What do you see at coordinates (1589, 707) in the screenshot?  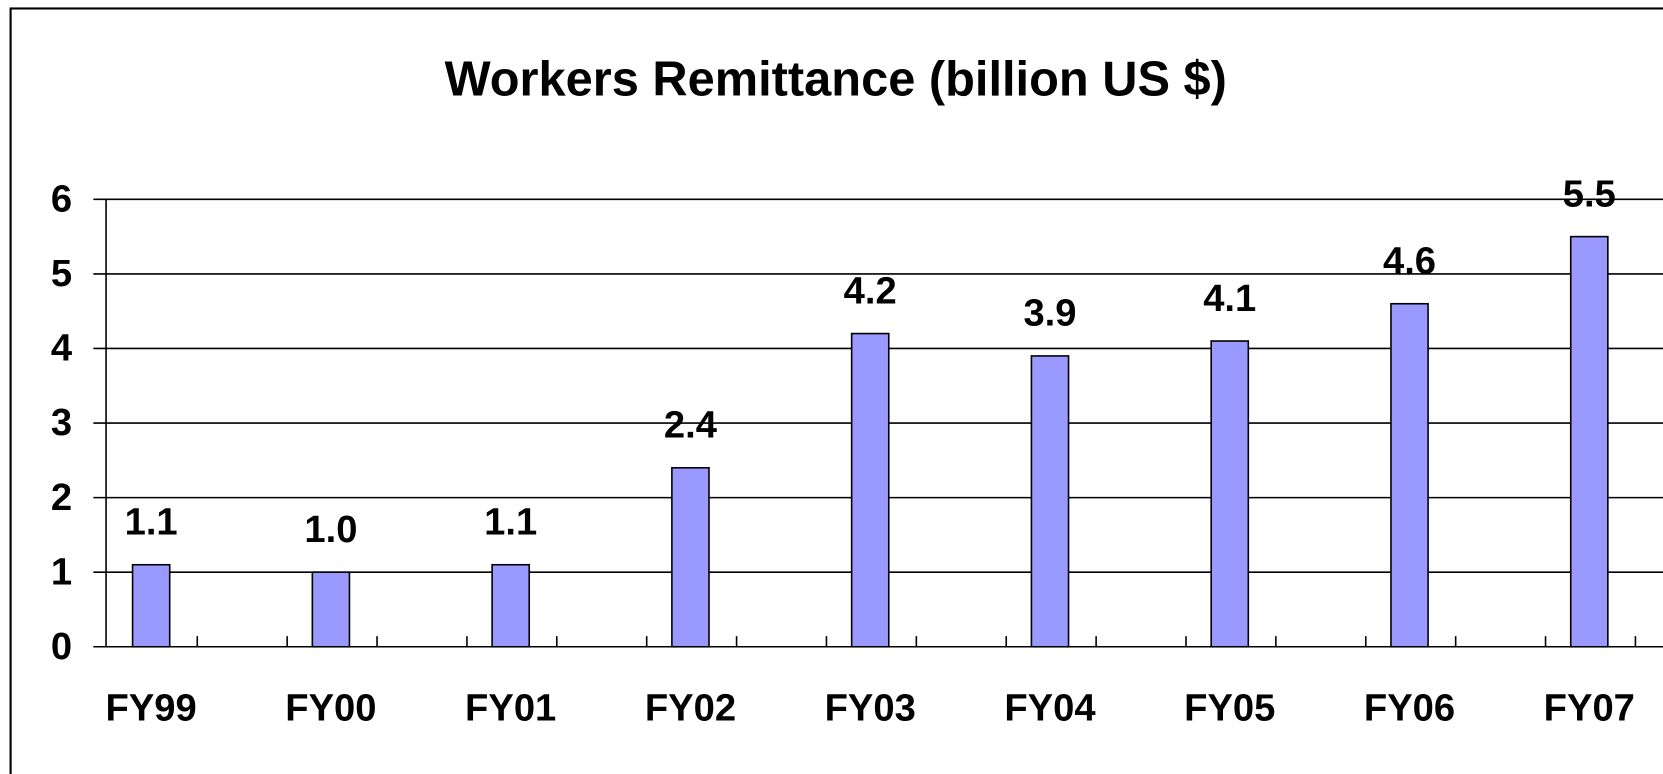 I see `x-tick-label: FY07` at bounding box center [1589, 707].